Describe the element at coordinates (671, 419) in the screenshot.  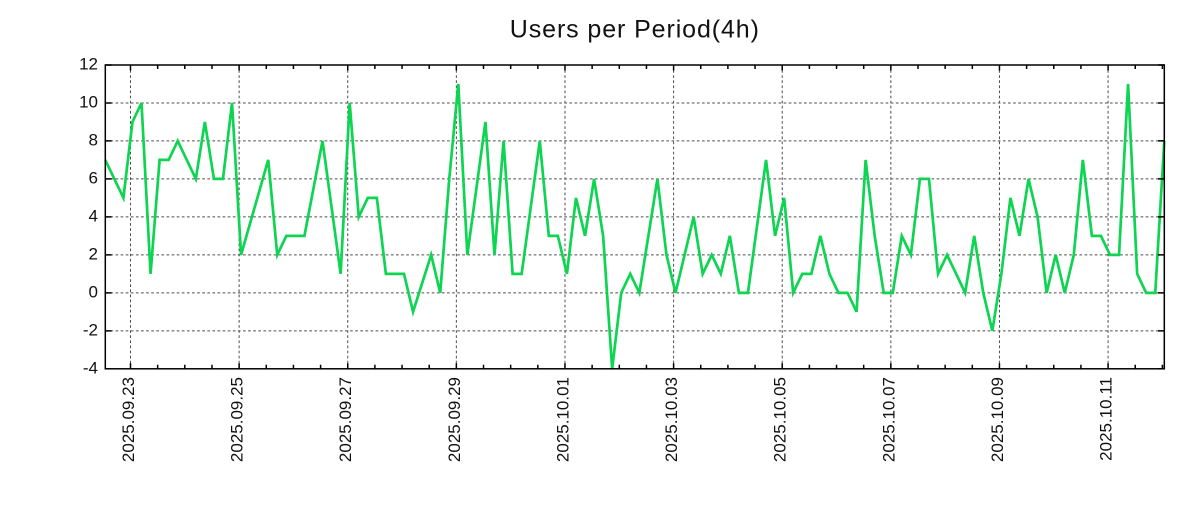
I see `svg-text: 2025.10.03` at that location.